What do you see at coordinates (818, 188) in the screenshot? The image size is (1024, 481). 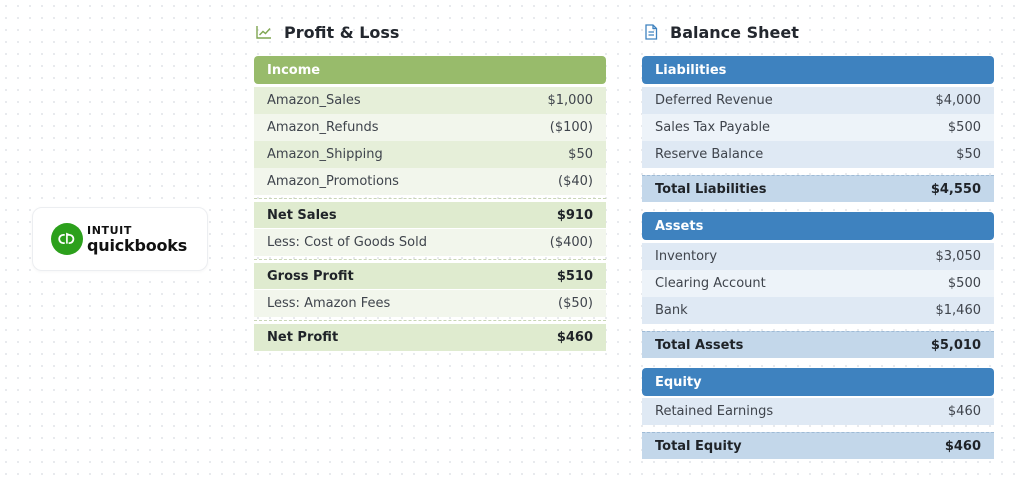 I see `total-liabilities-row: Total Liabilities $4,550` at bounding box center [818, 188].